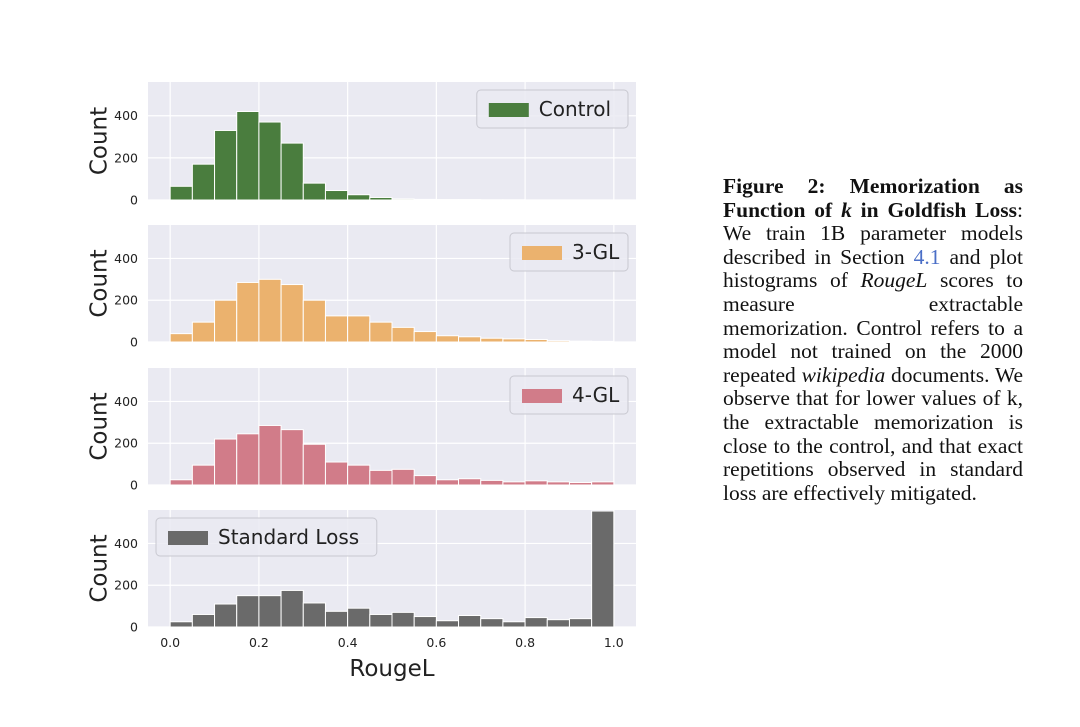 The width and height of the screenshot is (1080, 727). I want to click on x-tick-label: 0.4, so click(348, 642).